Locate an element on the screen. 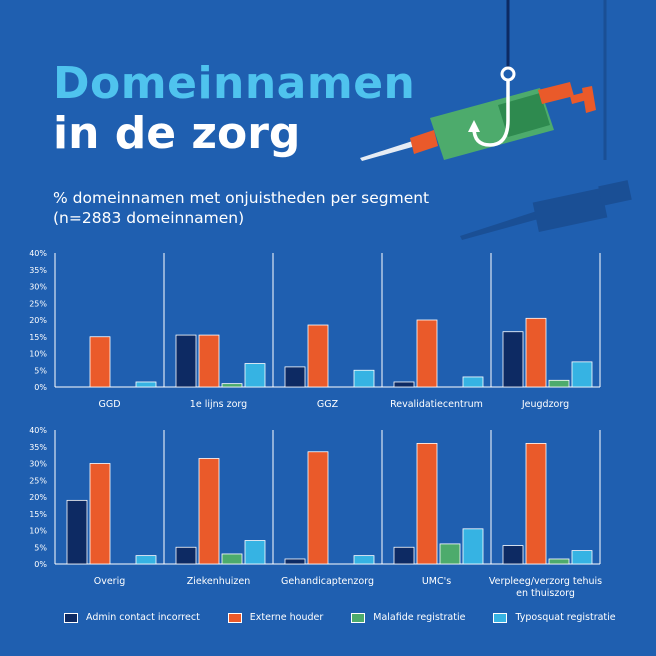  category-label: Jeugdzorg is located at coordinates (545, 404).